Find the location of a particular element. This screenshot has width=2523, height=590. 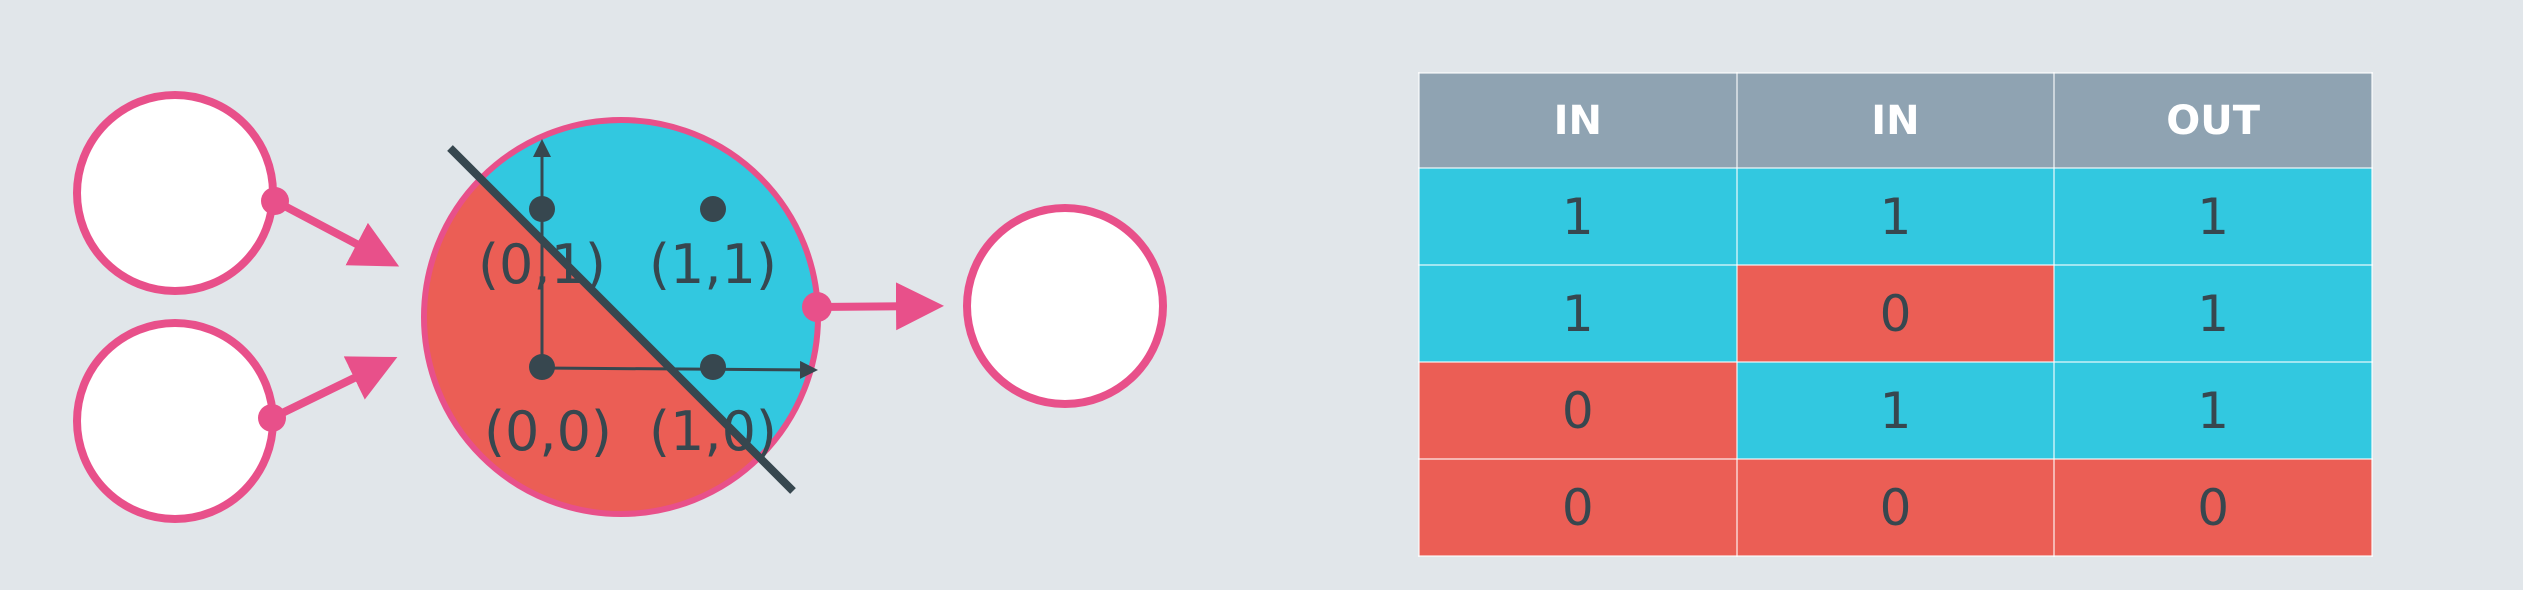

input-1-connector is located at coordinates (275, 201).